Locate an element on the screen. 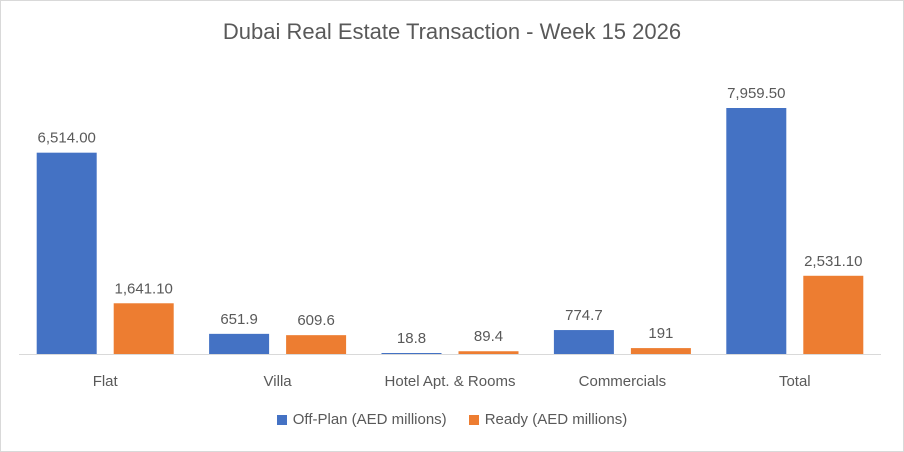 Image resolution: width=904 pixels, height=452 pixels. category-label-0: Flat is located at coordinates (106, 381).